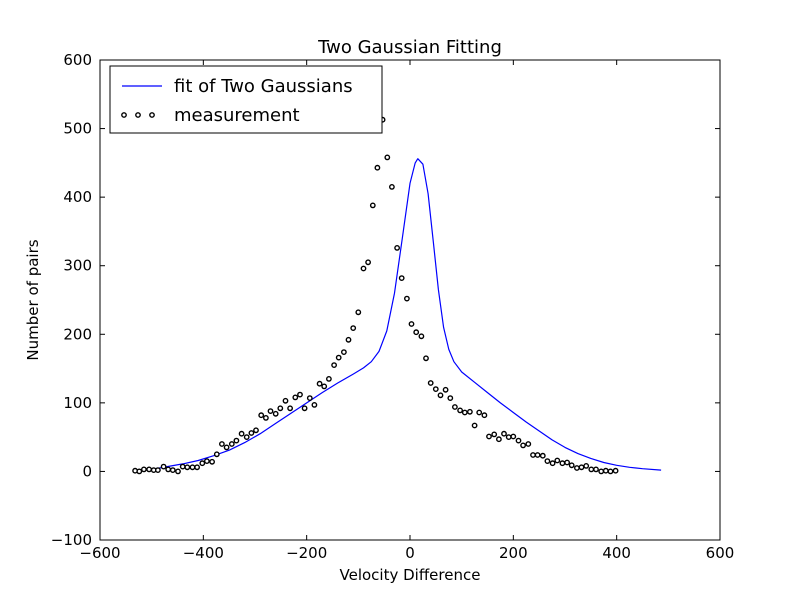 This screenshot has height=605, width=800. Describe the element at coordinates (77, 129) in the screenshot. I see `y-tick-label: 500` at that location.